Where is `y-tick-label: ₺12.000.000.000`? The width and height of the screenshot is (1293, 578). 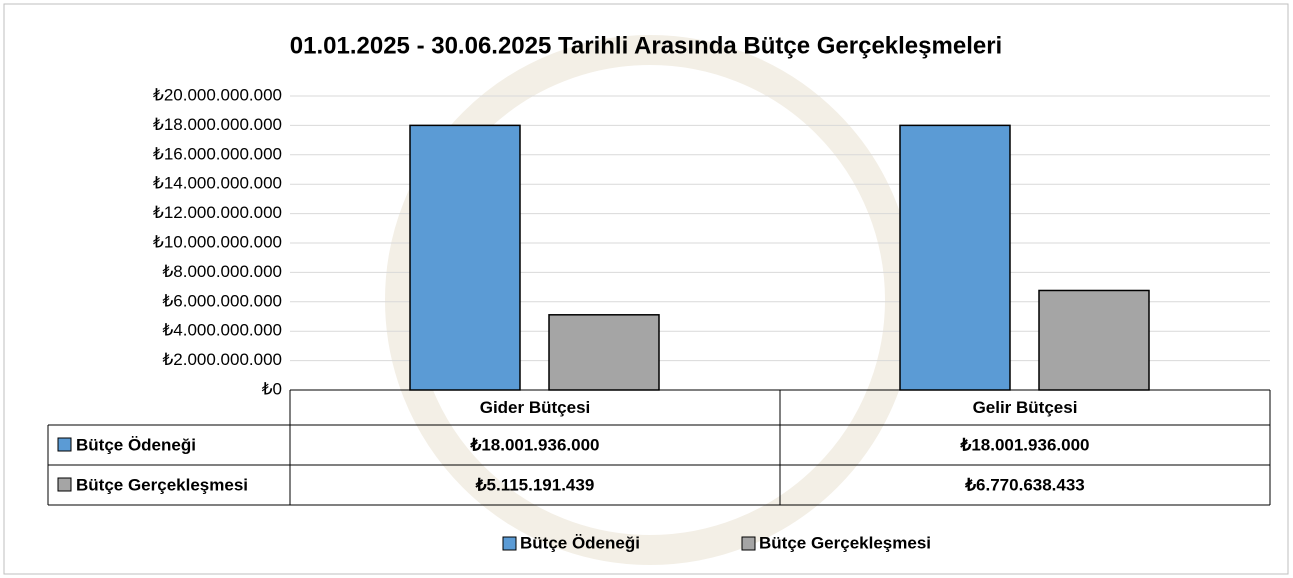
y-tick-label: ₺12.000.000.000 is located at coordinates (217, 212).